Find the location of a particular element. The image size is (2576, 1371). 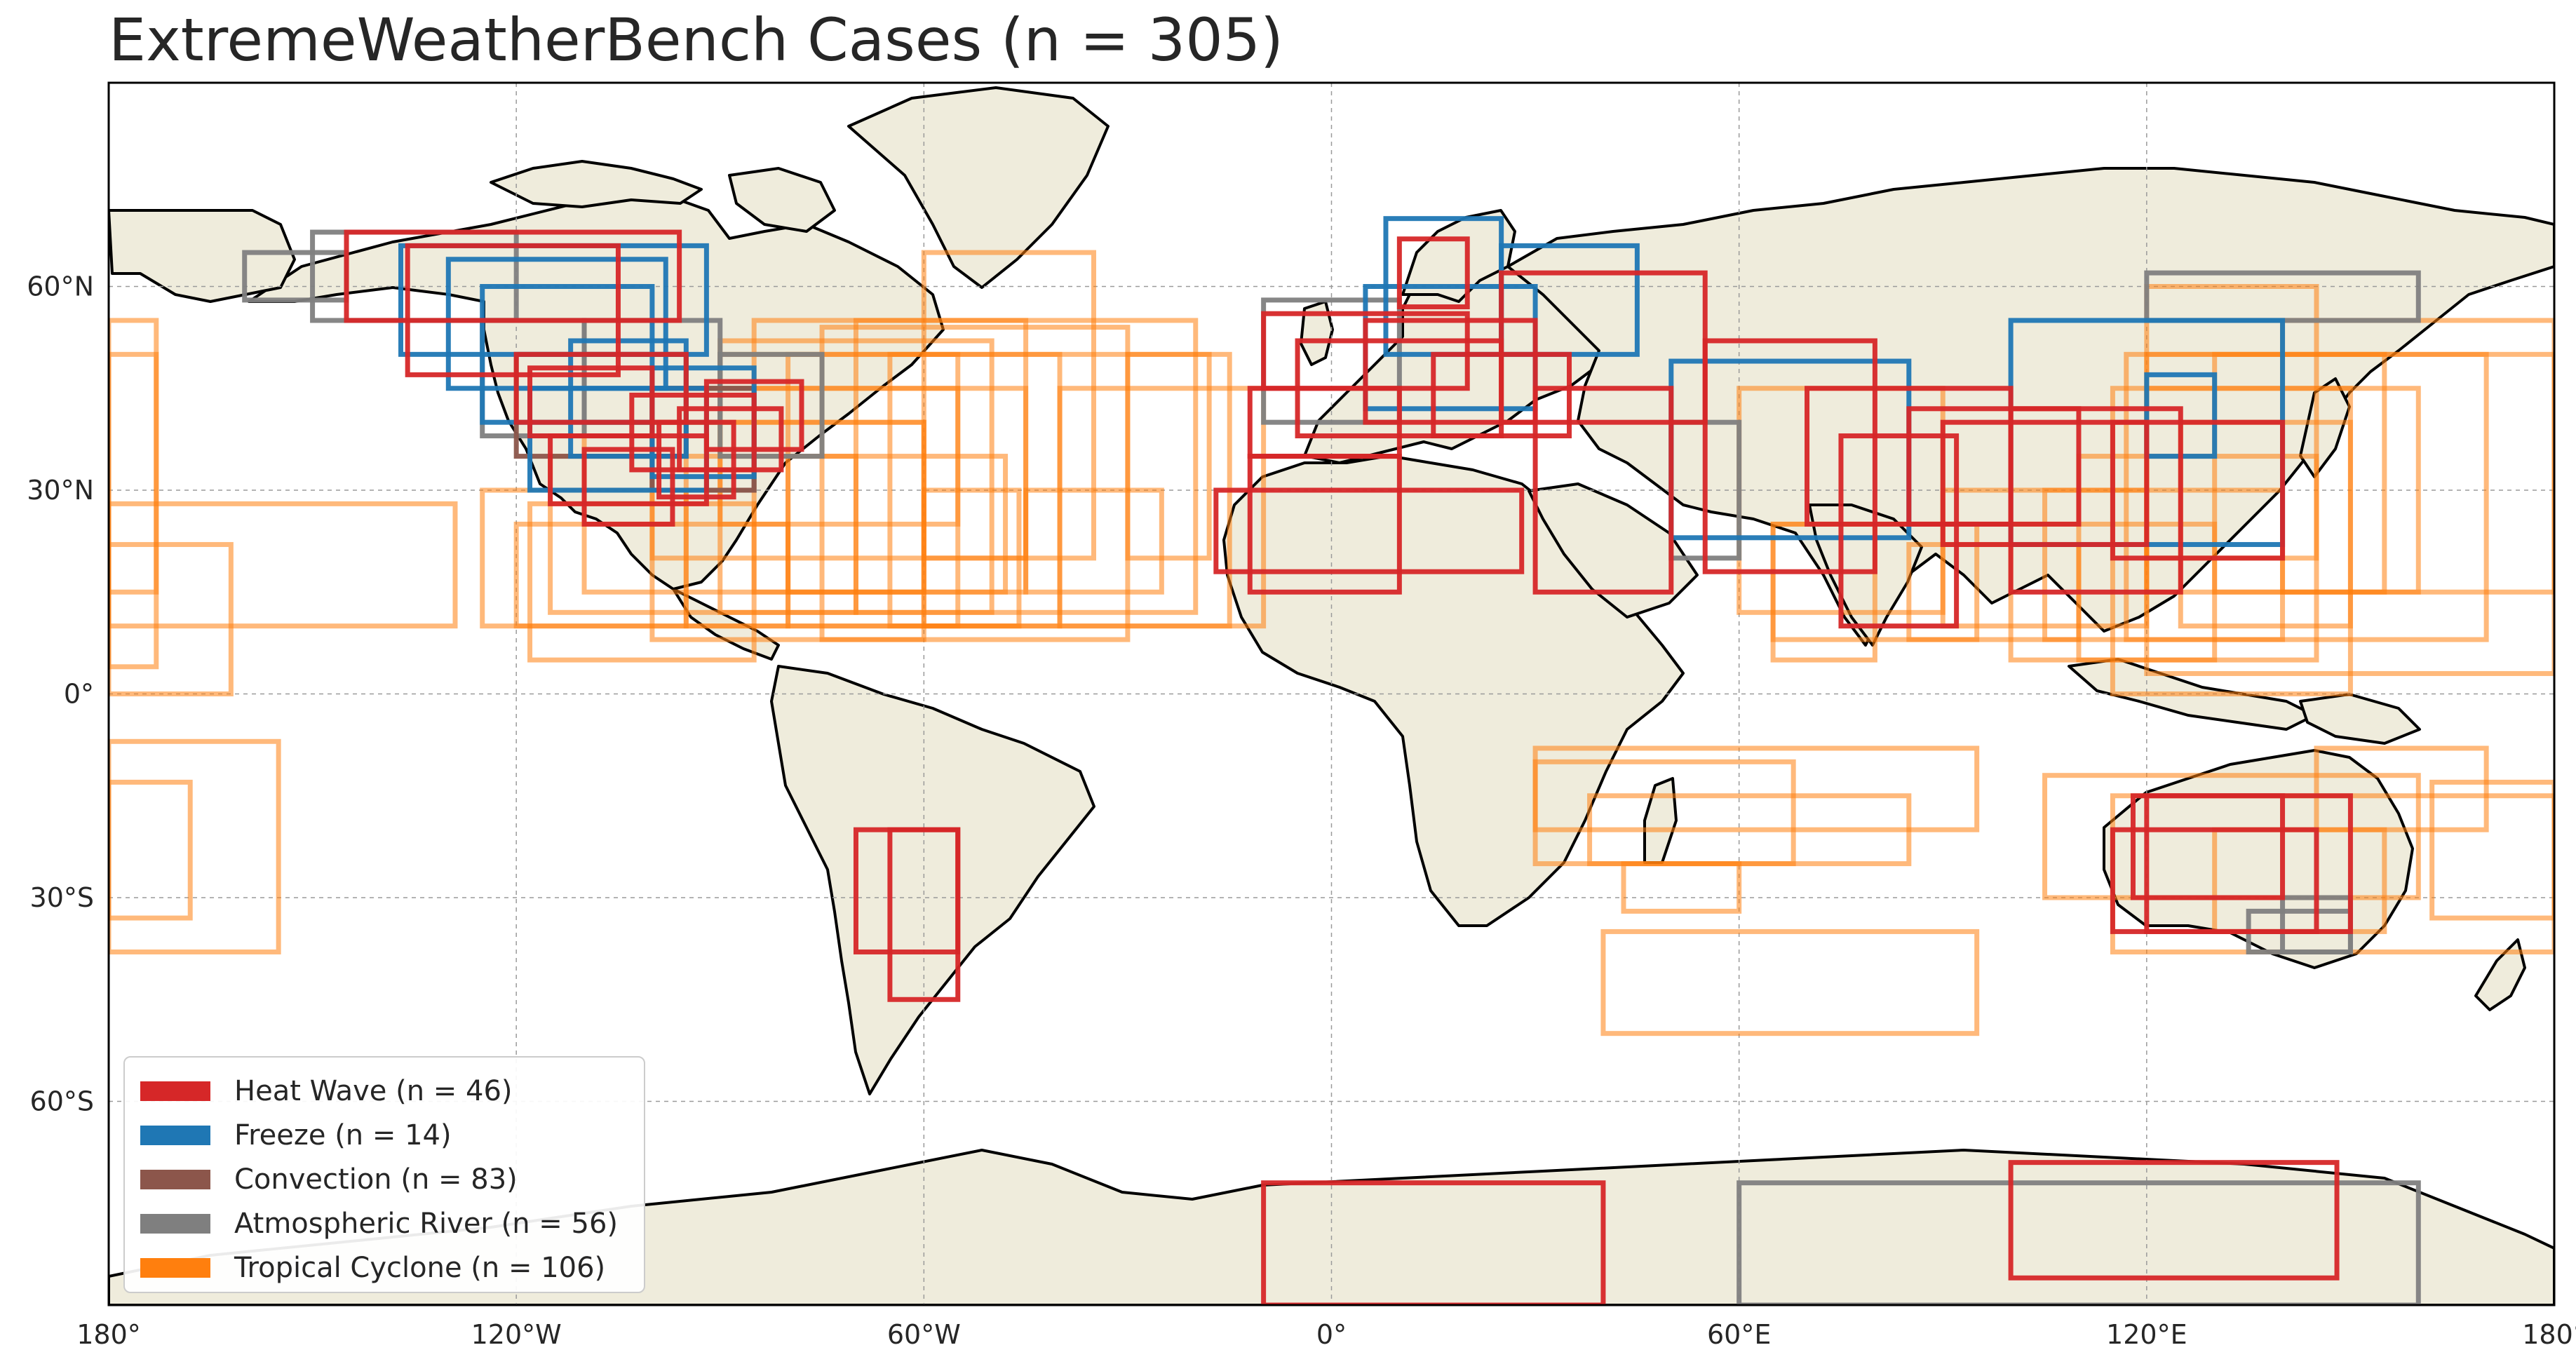

x-tick-label: 0° is located at coordinates (1331, 1334).